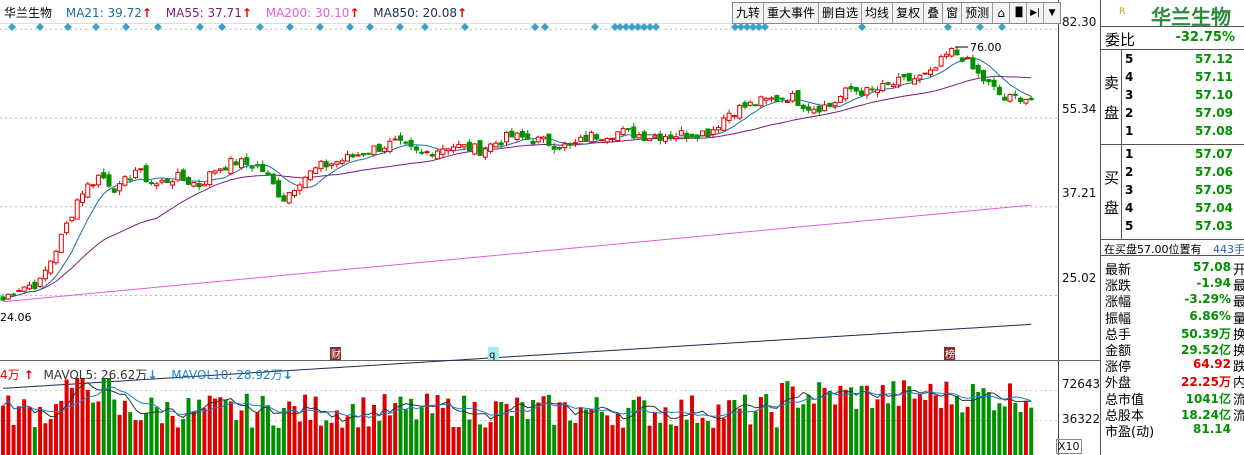 Image resolution: width=1244 pixels, height=455 pixels. I want to click on buy-row: 4 57.04, so click(1179, 208).